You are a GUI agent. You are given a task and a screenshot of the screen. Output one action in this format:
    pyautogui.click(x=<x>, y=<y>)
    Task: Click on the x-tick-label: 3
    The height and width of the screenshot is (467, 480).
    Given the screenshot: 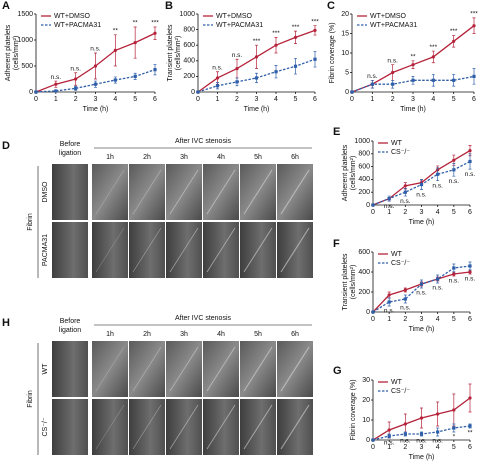 What is the action you would take?
    pyautogui.click(x=422, y=212)
    